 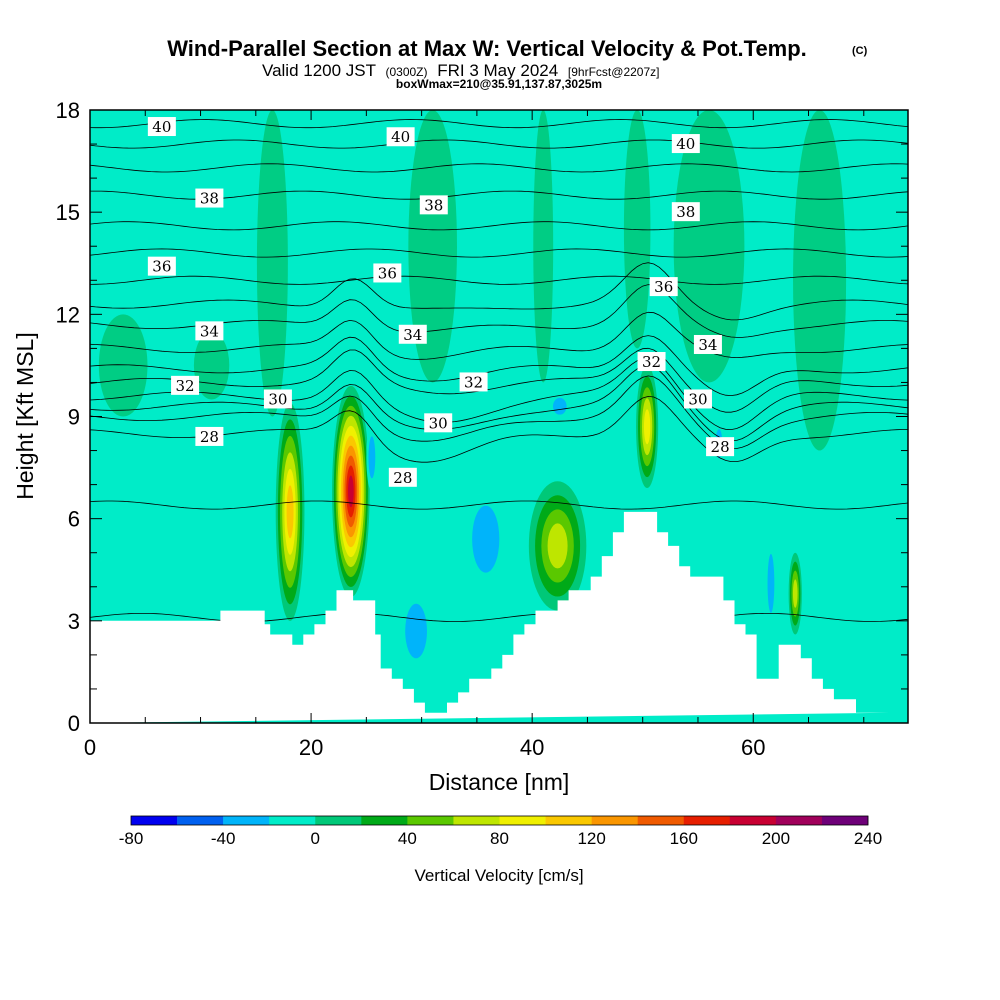 What do you see at coordinates (25, 415) in the screenshot?
I see `y-axis-label: Height [Kft MSL]` at bounding box center [25, 415].